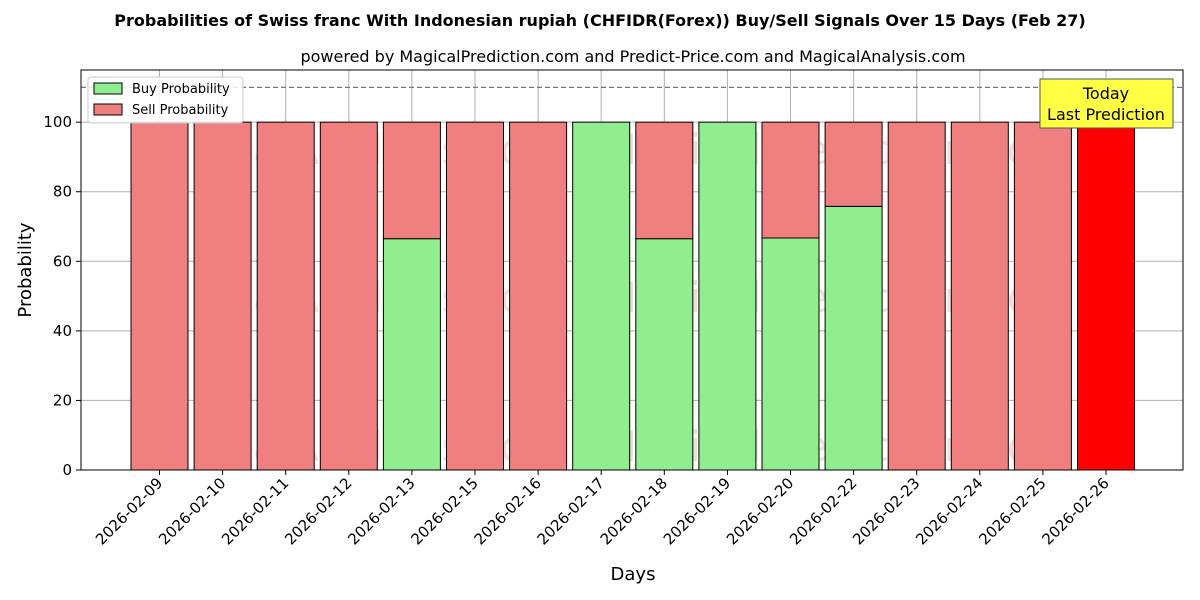 This screenshot has height=600, width=1200. Describe the element at coordinates (180, 110) in the screenshot. I see `legend-label: Sell Probability` at that location.